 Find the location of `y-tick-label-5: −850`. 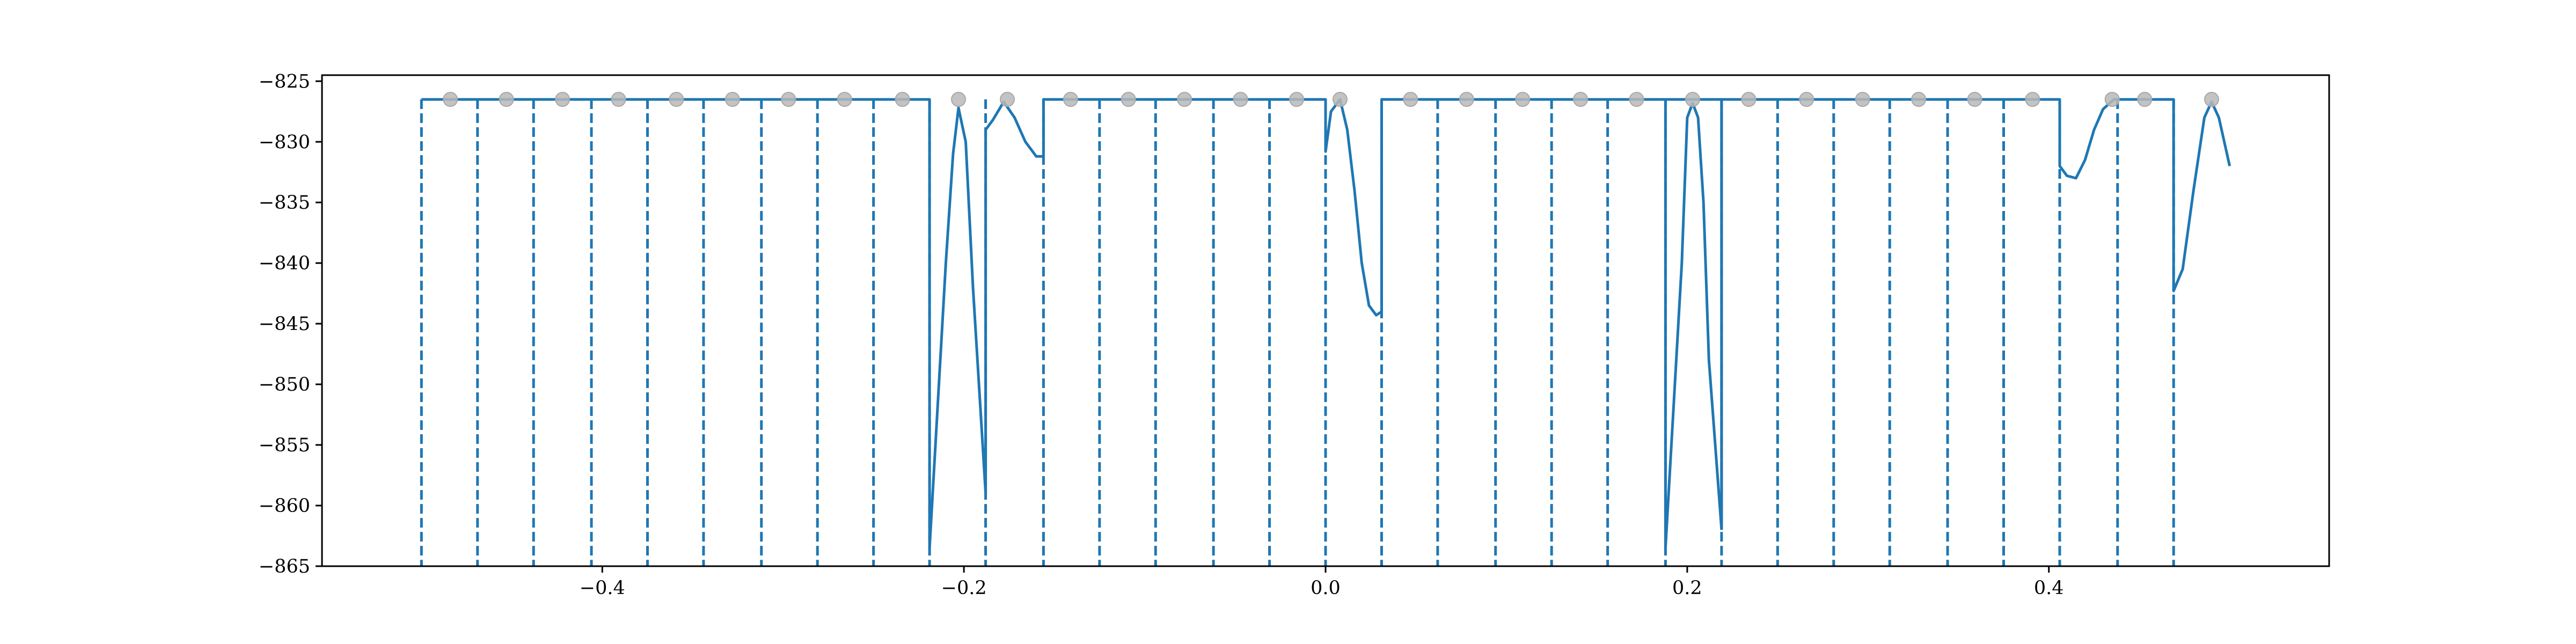

y-tick-label-5: −850 is located at coordinates (284, 385).